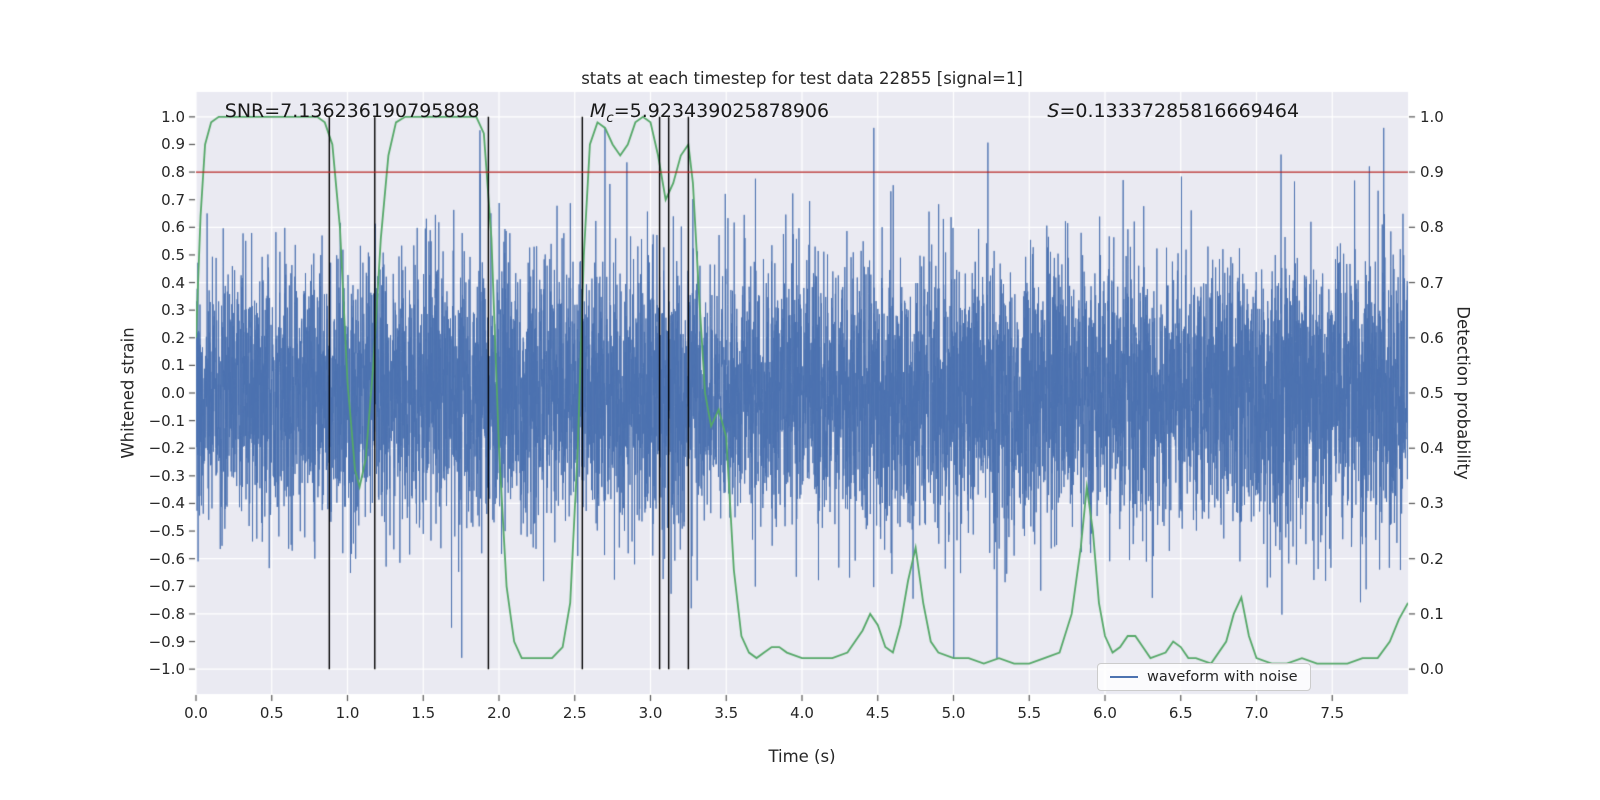  What do you see at coordinates (173, 365) in the screenshot?
I see `left-tick-label: 0.1` at bounding box center [173, 365].